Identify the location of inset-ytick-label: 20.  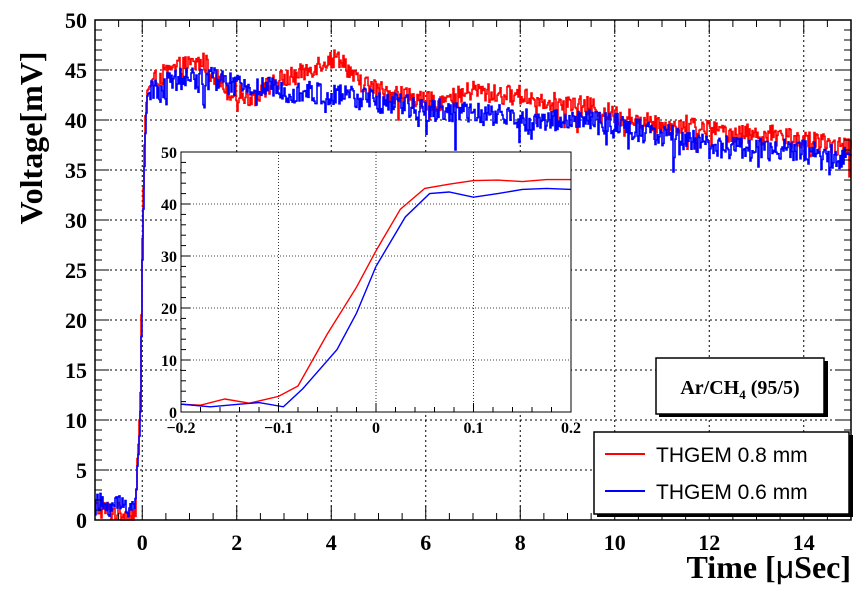
(169, 309).